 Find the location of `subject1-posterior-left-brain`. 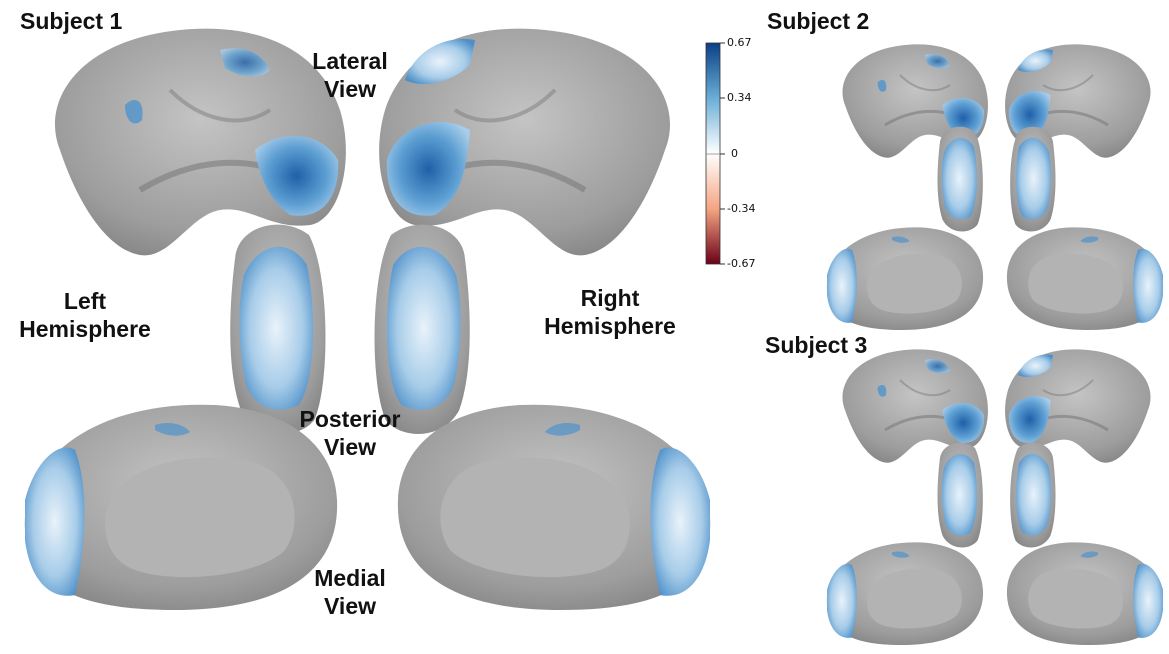

subject1-posterior-left-brain is located at coordinates (278, 329).